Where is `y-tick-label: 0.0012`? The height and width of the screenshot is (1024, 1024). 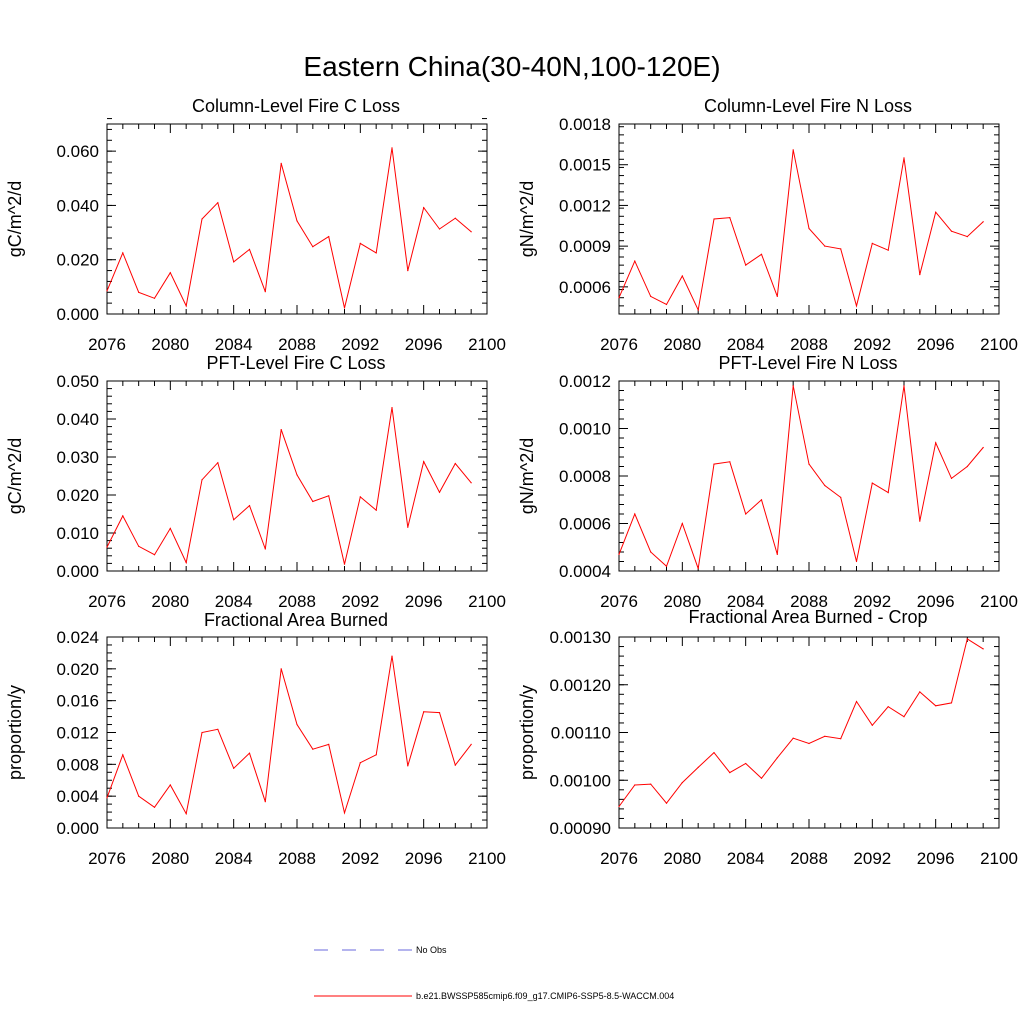 y-tick-label: 0.0012 is located at coordinates (585, 381).